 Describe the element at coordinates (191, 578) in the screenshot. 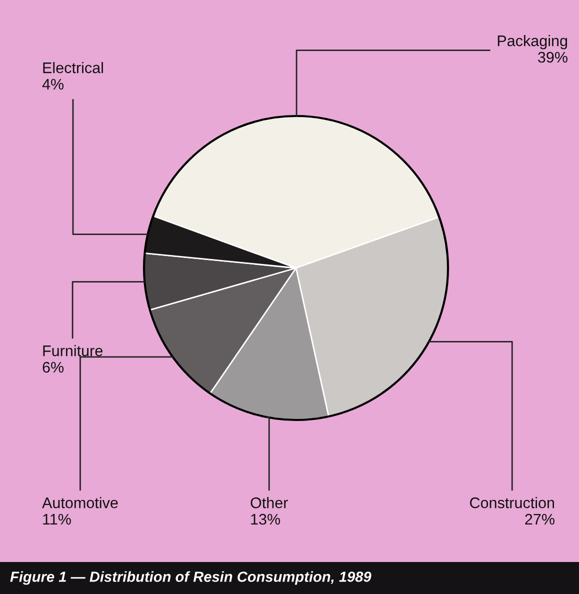

I see `text: Figure 1 — Distribution of Resin Consumption, 1989` at that location.